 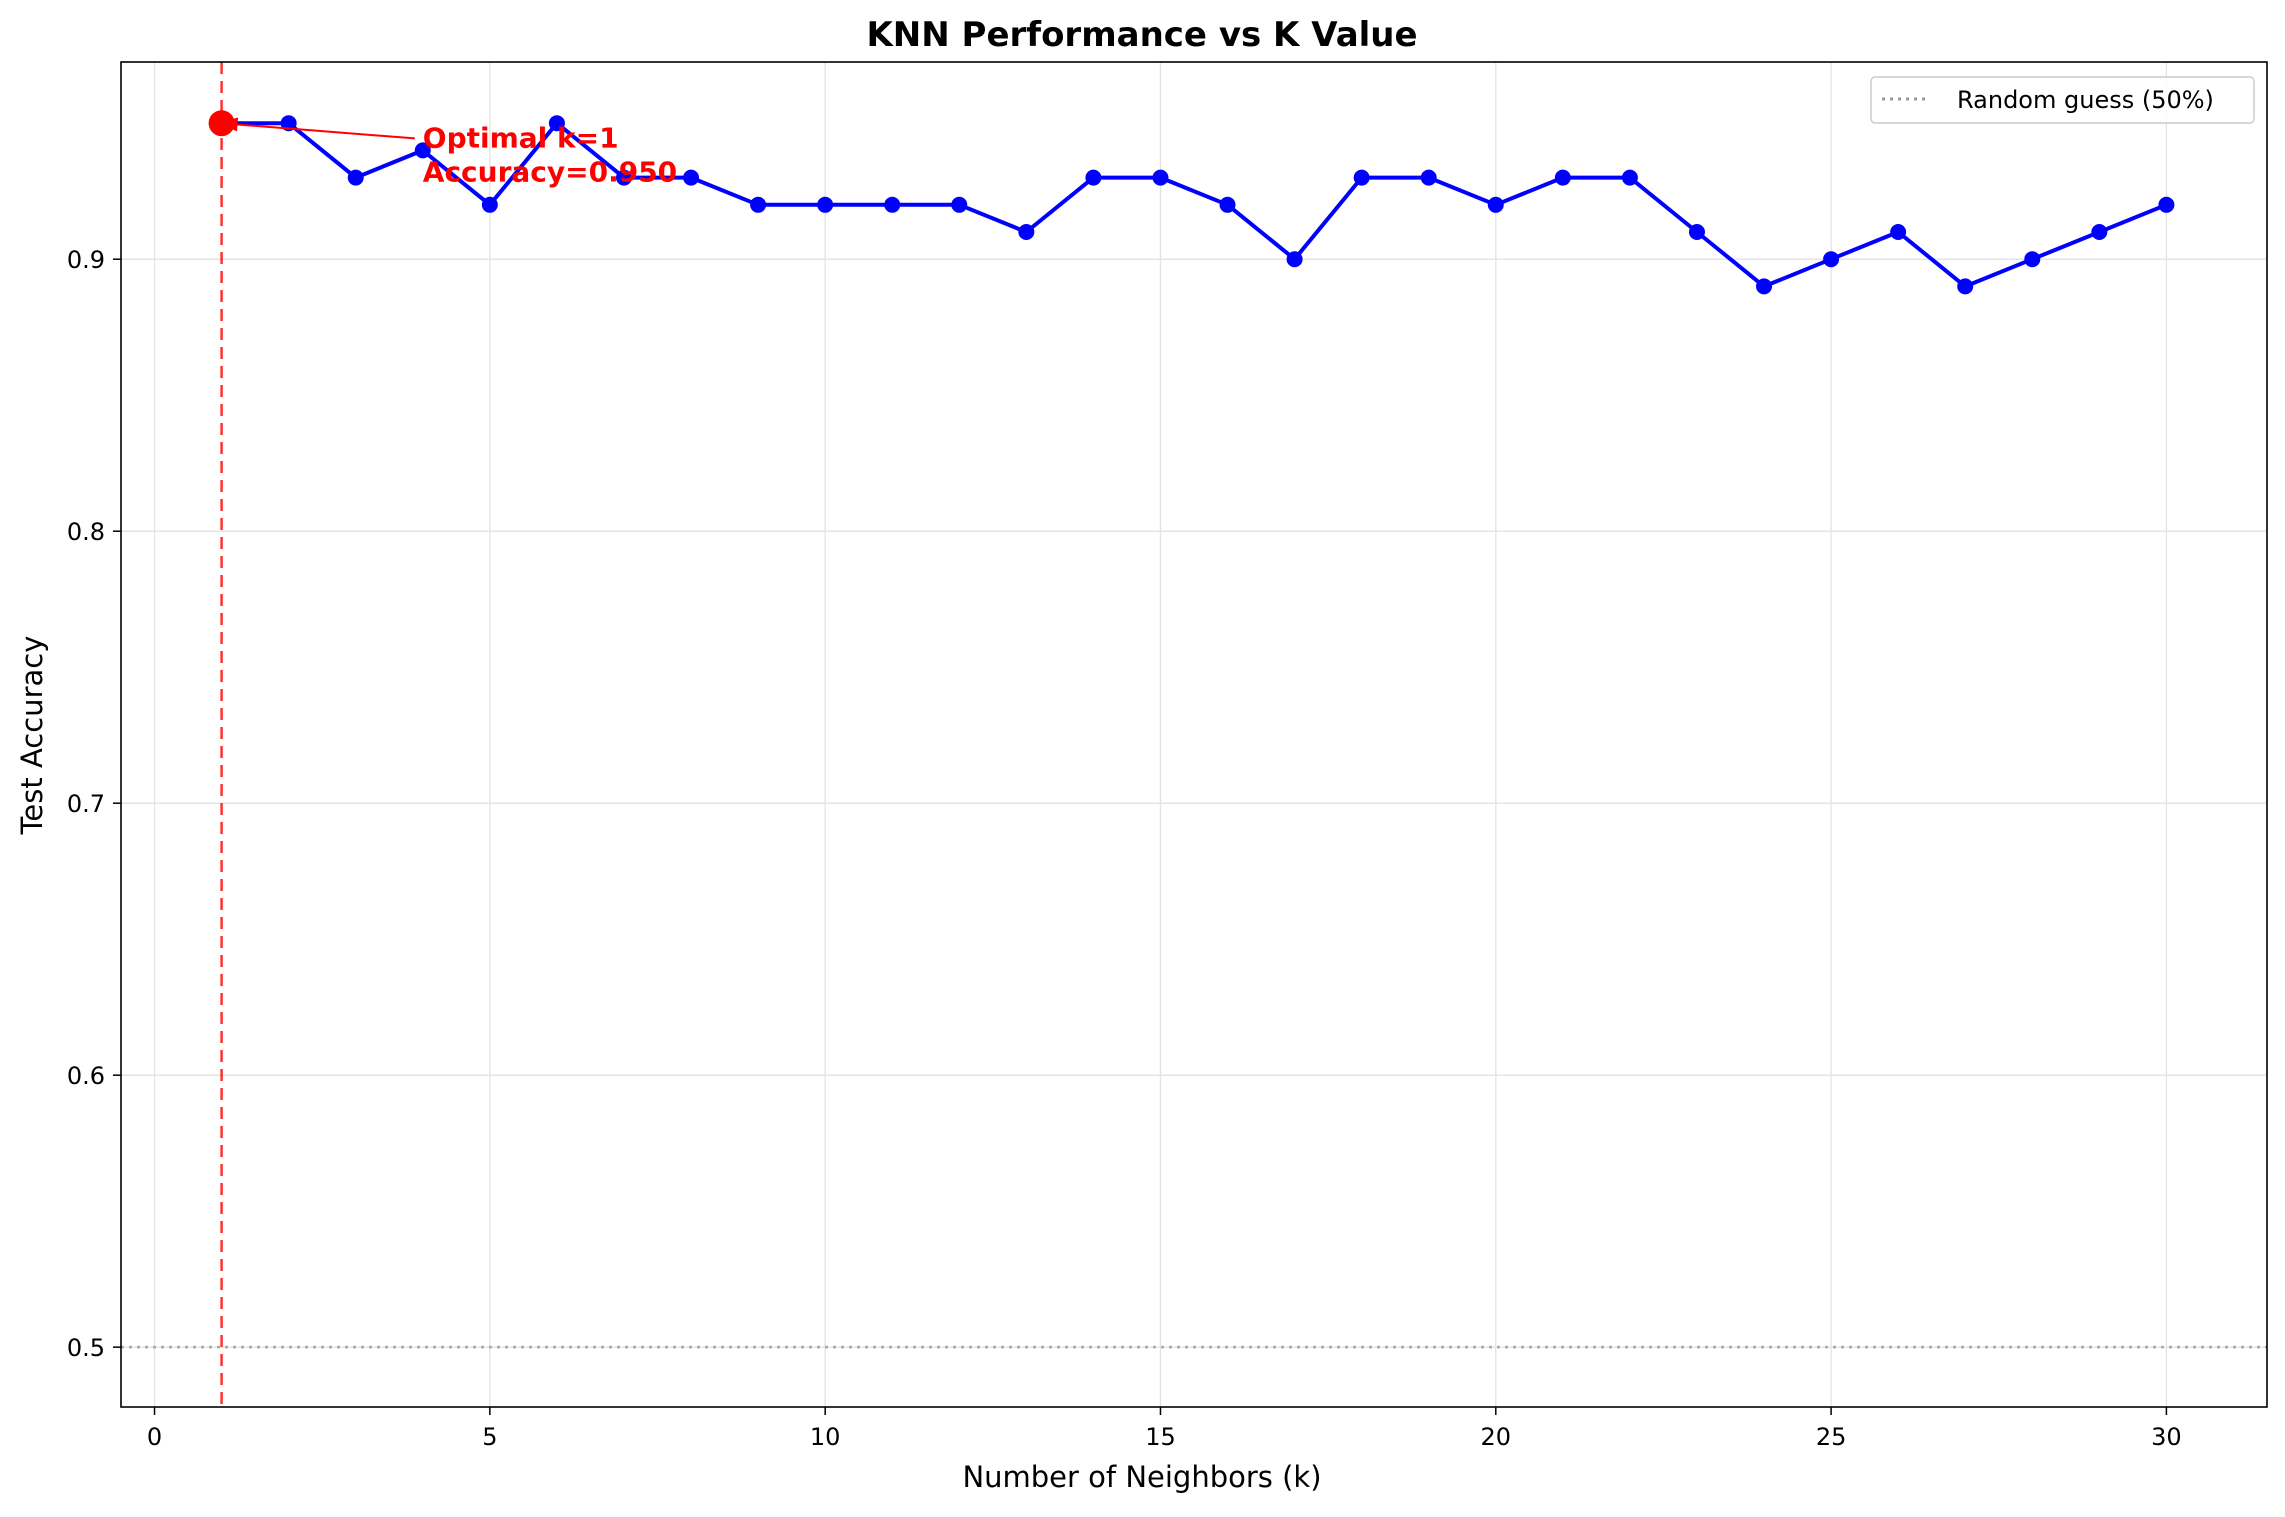 What do you see at coordinates (489, 1437) in the screenshot?
I see `x-tick-label: 5` at bounding box center [489, 1437].